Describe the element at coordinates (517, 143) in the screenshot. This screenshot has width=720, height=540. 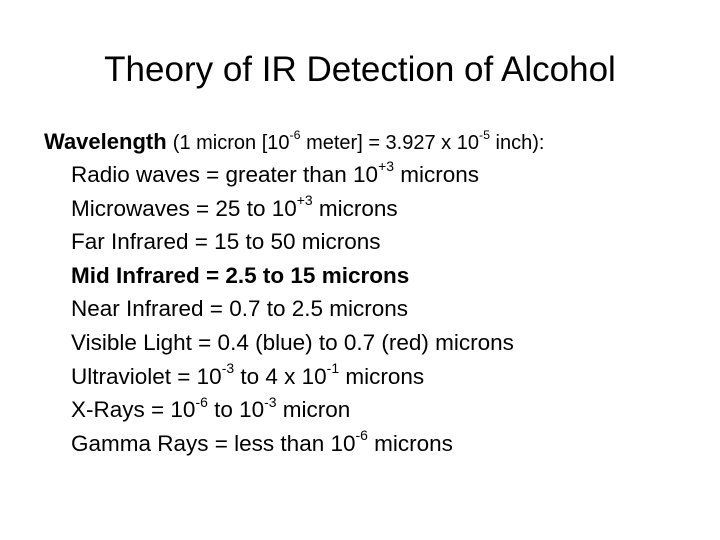
I see `heading-note-text: inch):` at that location.